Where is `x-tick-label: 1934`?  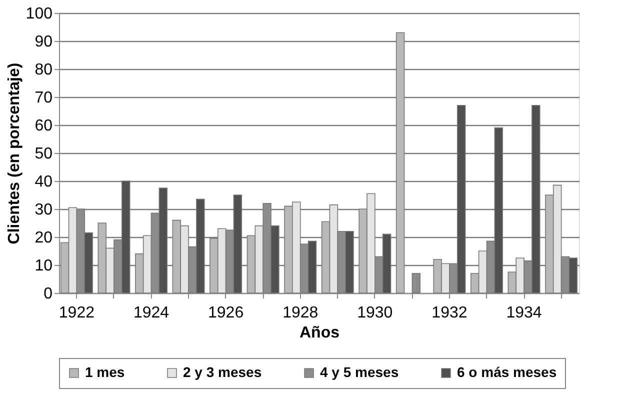
x-tick-label: 1934 is located at coordinates (524, 313).